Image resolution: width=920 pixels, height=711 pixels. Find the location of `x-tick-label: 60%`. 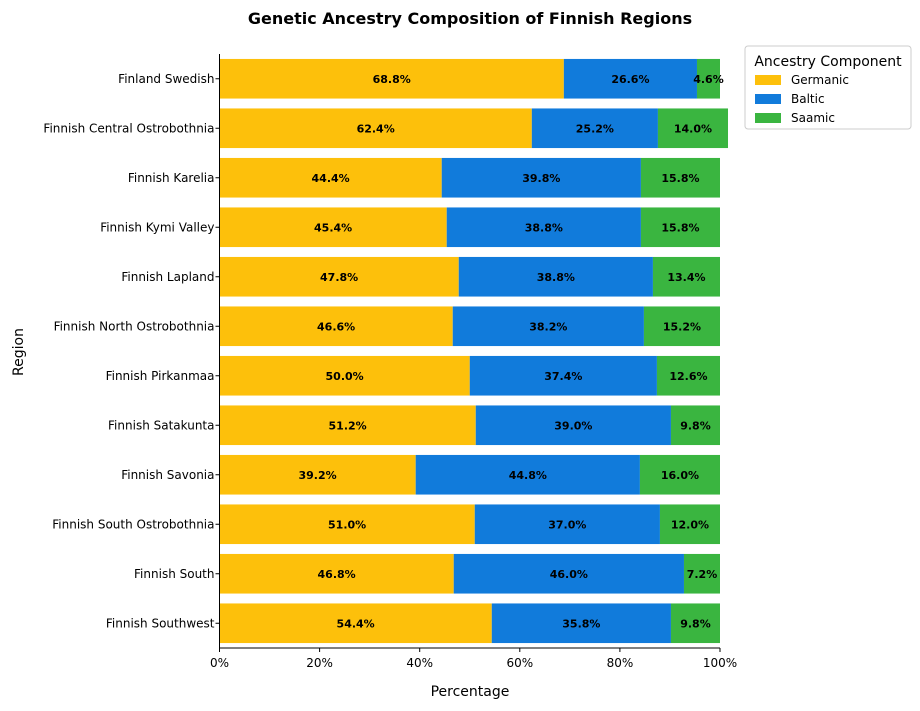

x-tick-label: 60% is located at coordinates (519, 663).